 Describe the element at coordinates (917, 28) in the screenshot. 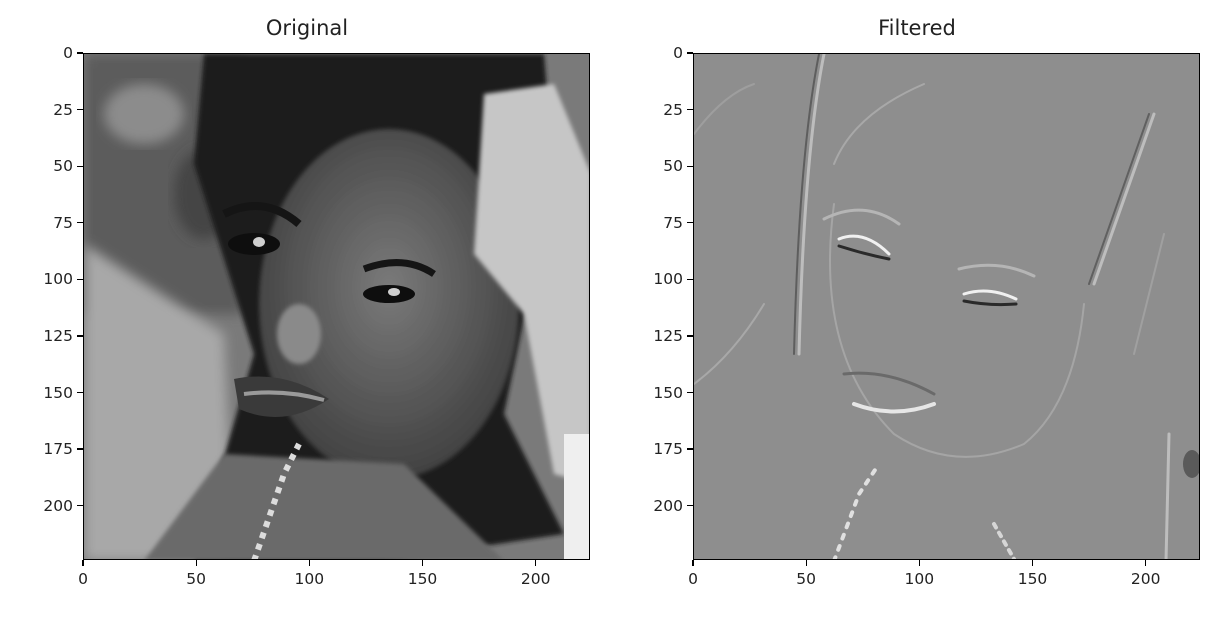

I see `panel-title-filtered: Filtered` at that location.